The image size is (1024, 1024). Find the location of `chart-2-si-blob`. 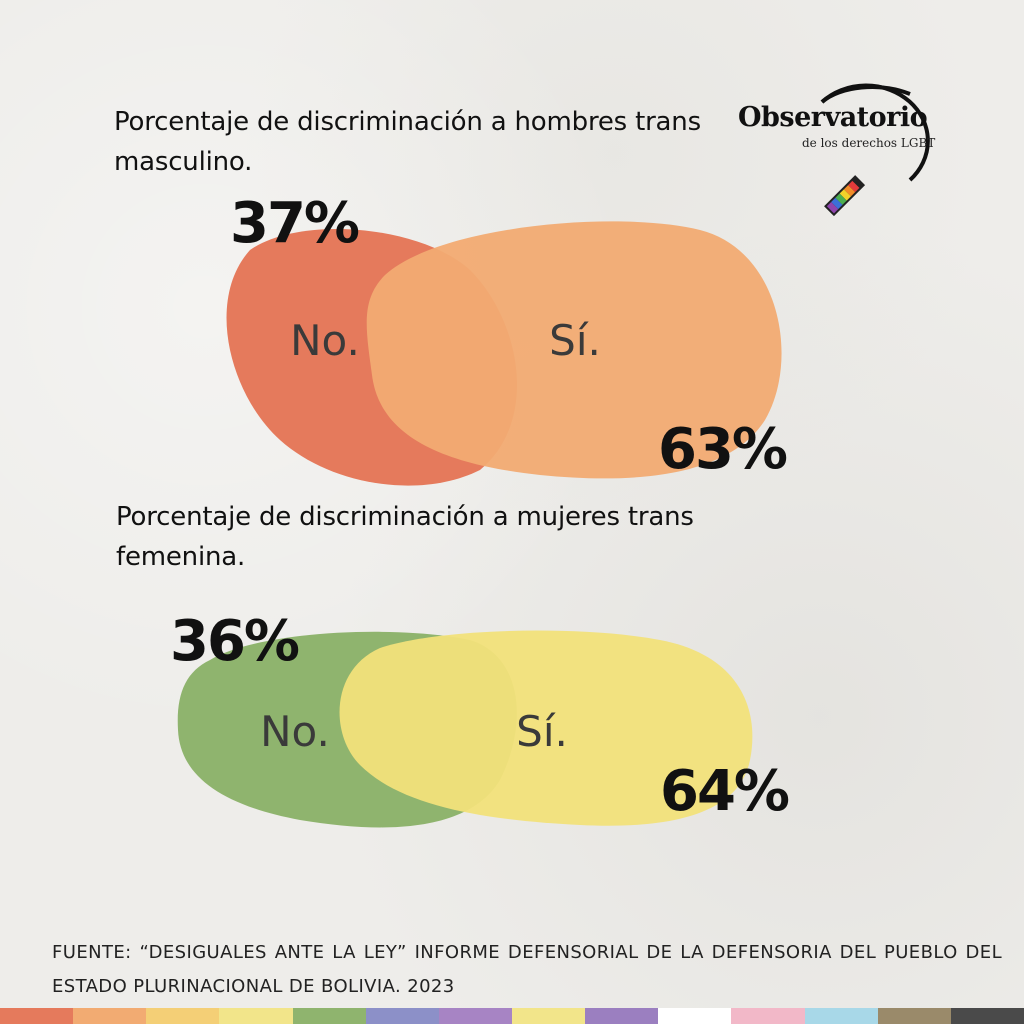

chart-2-si-blob is located at coordinates (546, 728).